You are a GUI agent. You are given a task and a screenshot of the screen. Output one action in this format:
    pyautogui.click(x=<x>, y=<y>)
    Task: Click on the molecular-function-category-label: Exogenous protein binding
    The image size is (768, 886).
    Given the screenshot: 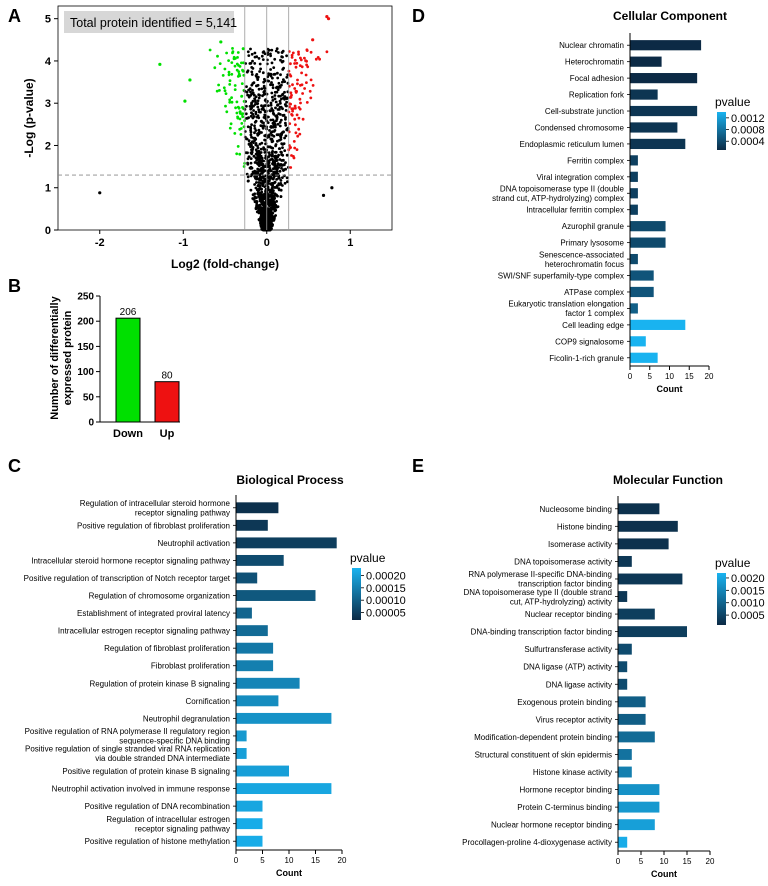 What is the action you would take?
    pyautogui.click(x=564, y=702)
    